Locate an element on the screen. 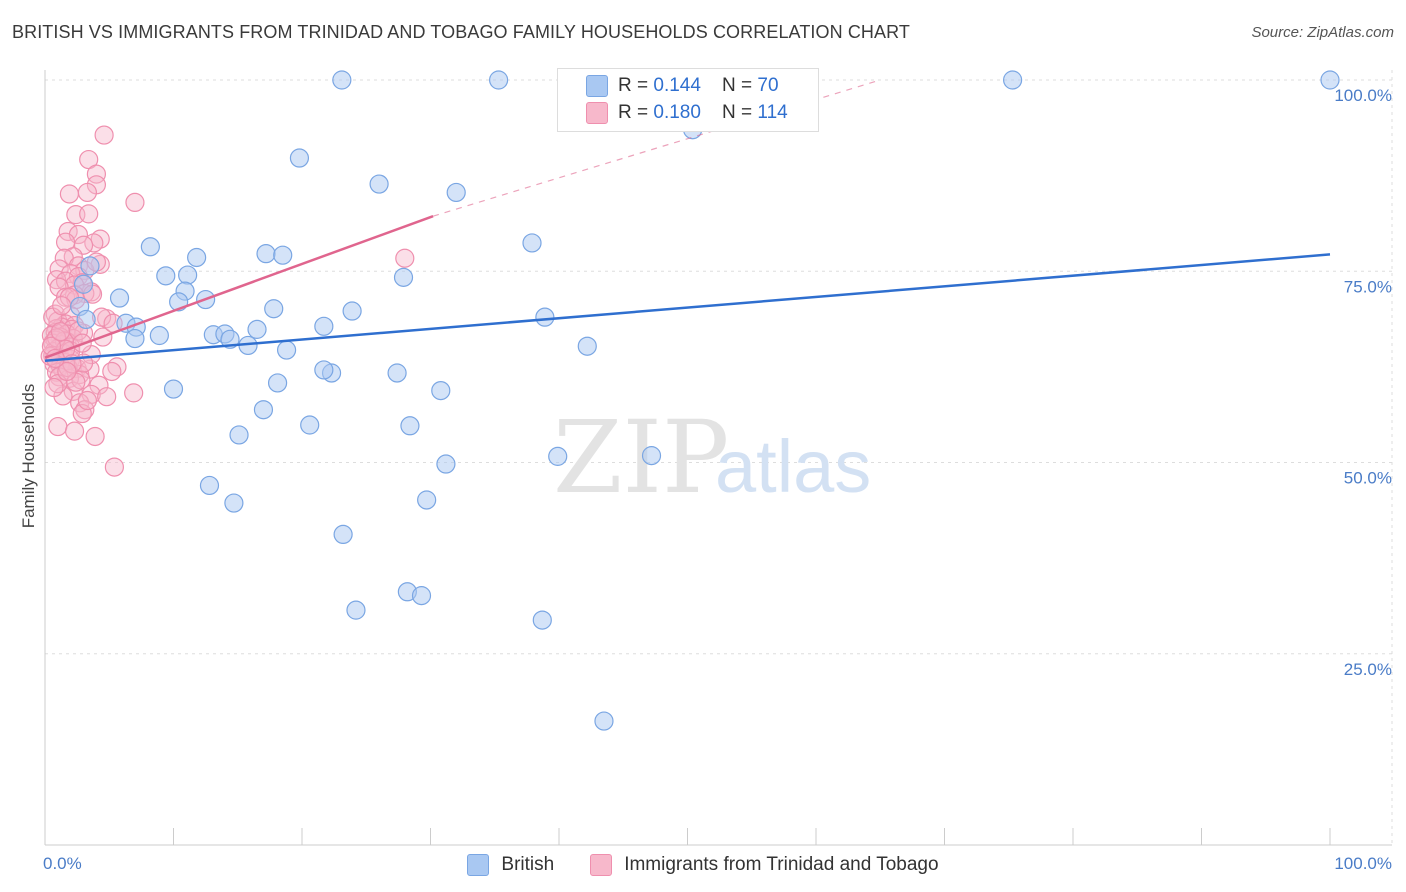 The image size is (1406, 892). legend-british-r-value: 0.144 is located at coordinates (677, 85).